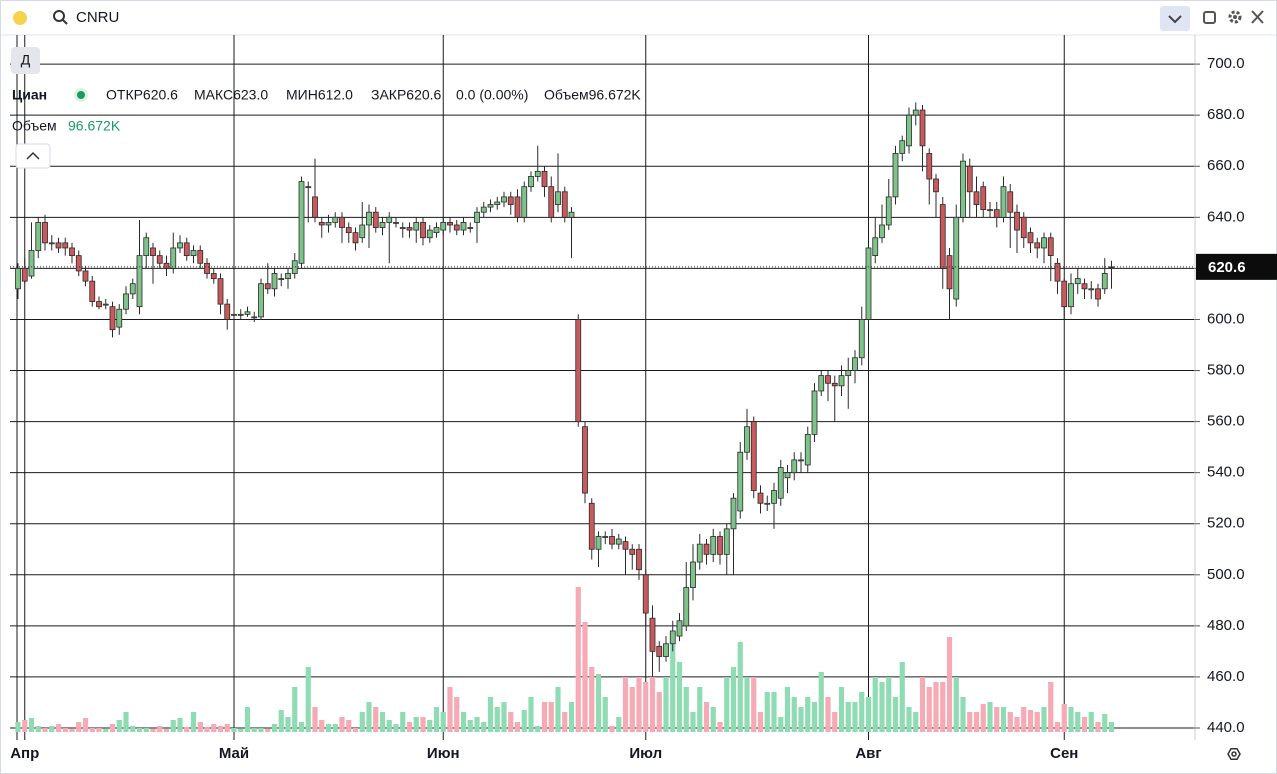 The height and width of the screenshot is (774, 1277). Describe the element at coordinates (1226, 216) in the screenshot. I see `y-tick-label: 640.0` at that location.